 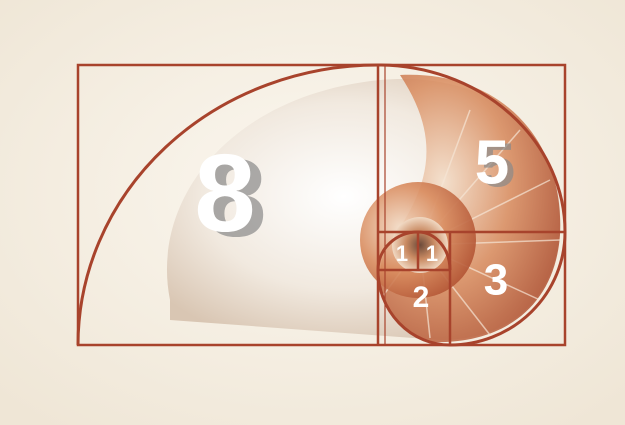 I want to click on label-shadow: 5, so click(x=498, y=165).